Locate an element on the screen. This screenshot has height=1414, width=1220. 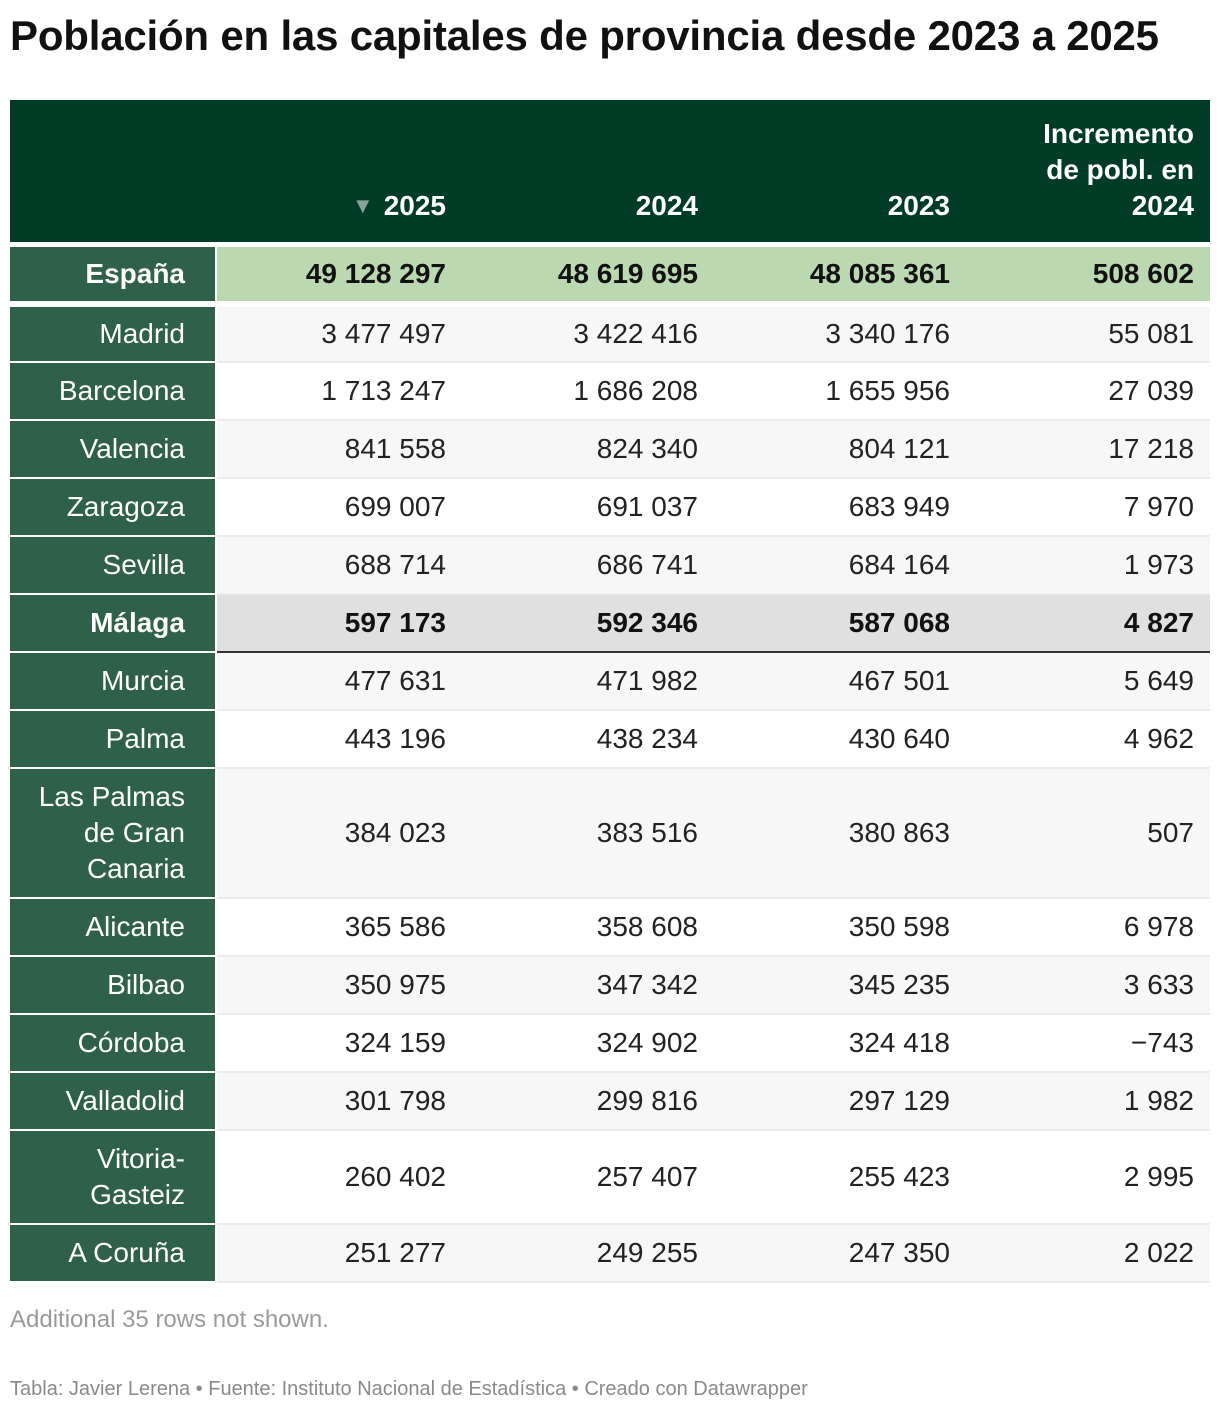
table-row: Bilbao 350 975 347 342 345 235 3 633 is located at coordinates (610, 985).